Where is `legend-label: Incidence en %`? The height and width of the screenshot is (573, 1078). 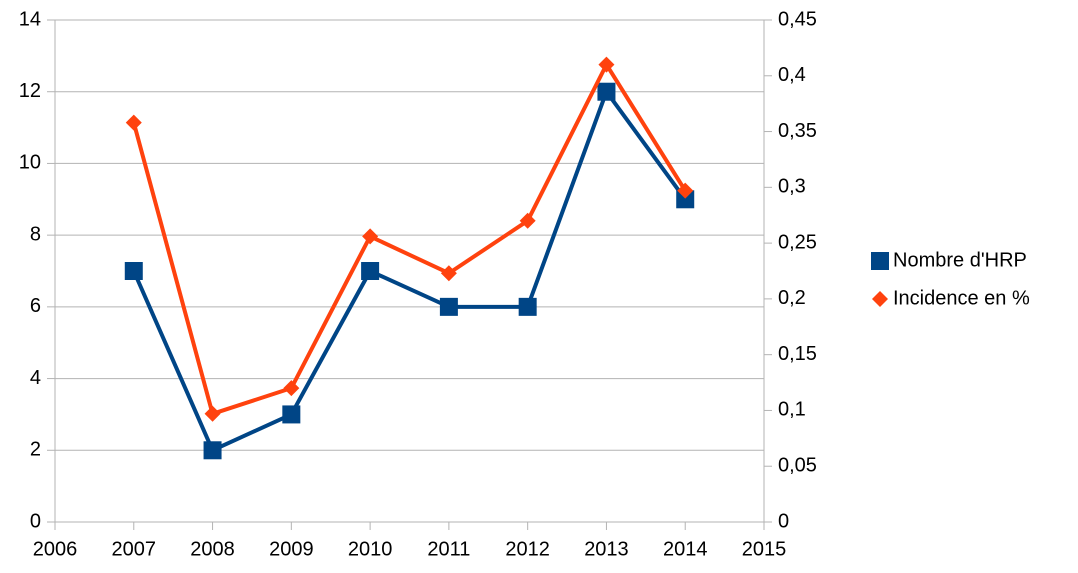
legend-label: Incidence en % is located at coordinates (961, 298).